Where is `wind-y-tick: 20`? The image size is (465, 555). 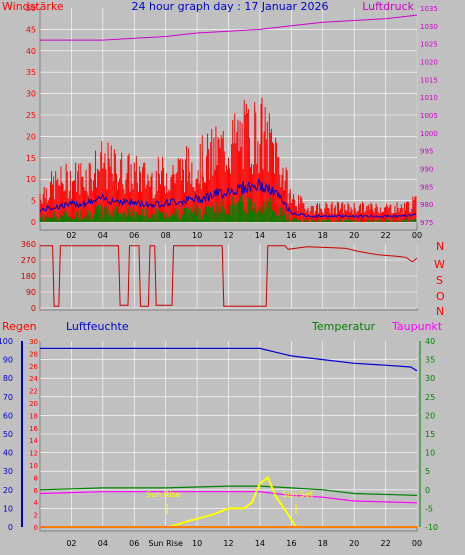
wind-y-tick: 20 is located at coordinates (31, 136).